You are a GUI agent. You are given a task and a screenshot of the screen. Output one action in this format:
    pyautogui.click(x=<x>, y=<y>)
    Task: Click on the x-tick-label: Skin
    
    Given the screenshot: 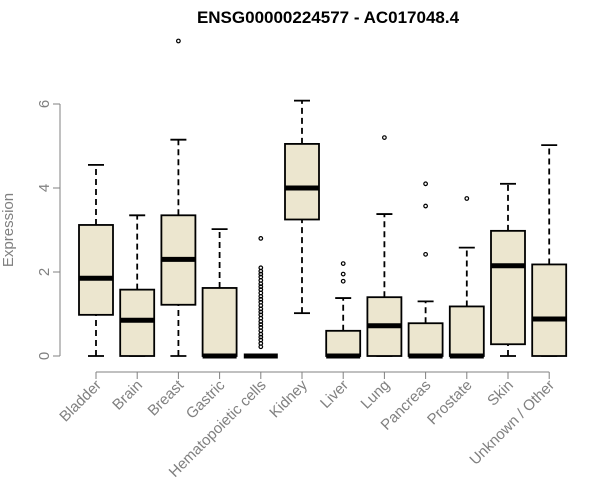 What is the action you would take?
    pyautogui.click(x=500, y=393)
    